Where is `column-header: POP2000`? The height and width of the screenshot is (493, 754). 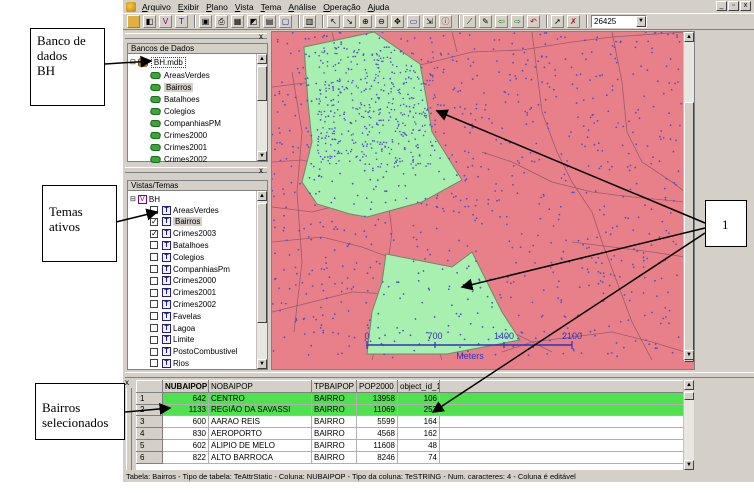 column-header: POP2000 is located at coordinates (377, 386).